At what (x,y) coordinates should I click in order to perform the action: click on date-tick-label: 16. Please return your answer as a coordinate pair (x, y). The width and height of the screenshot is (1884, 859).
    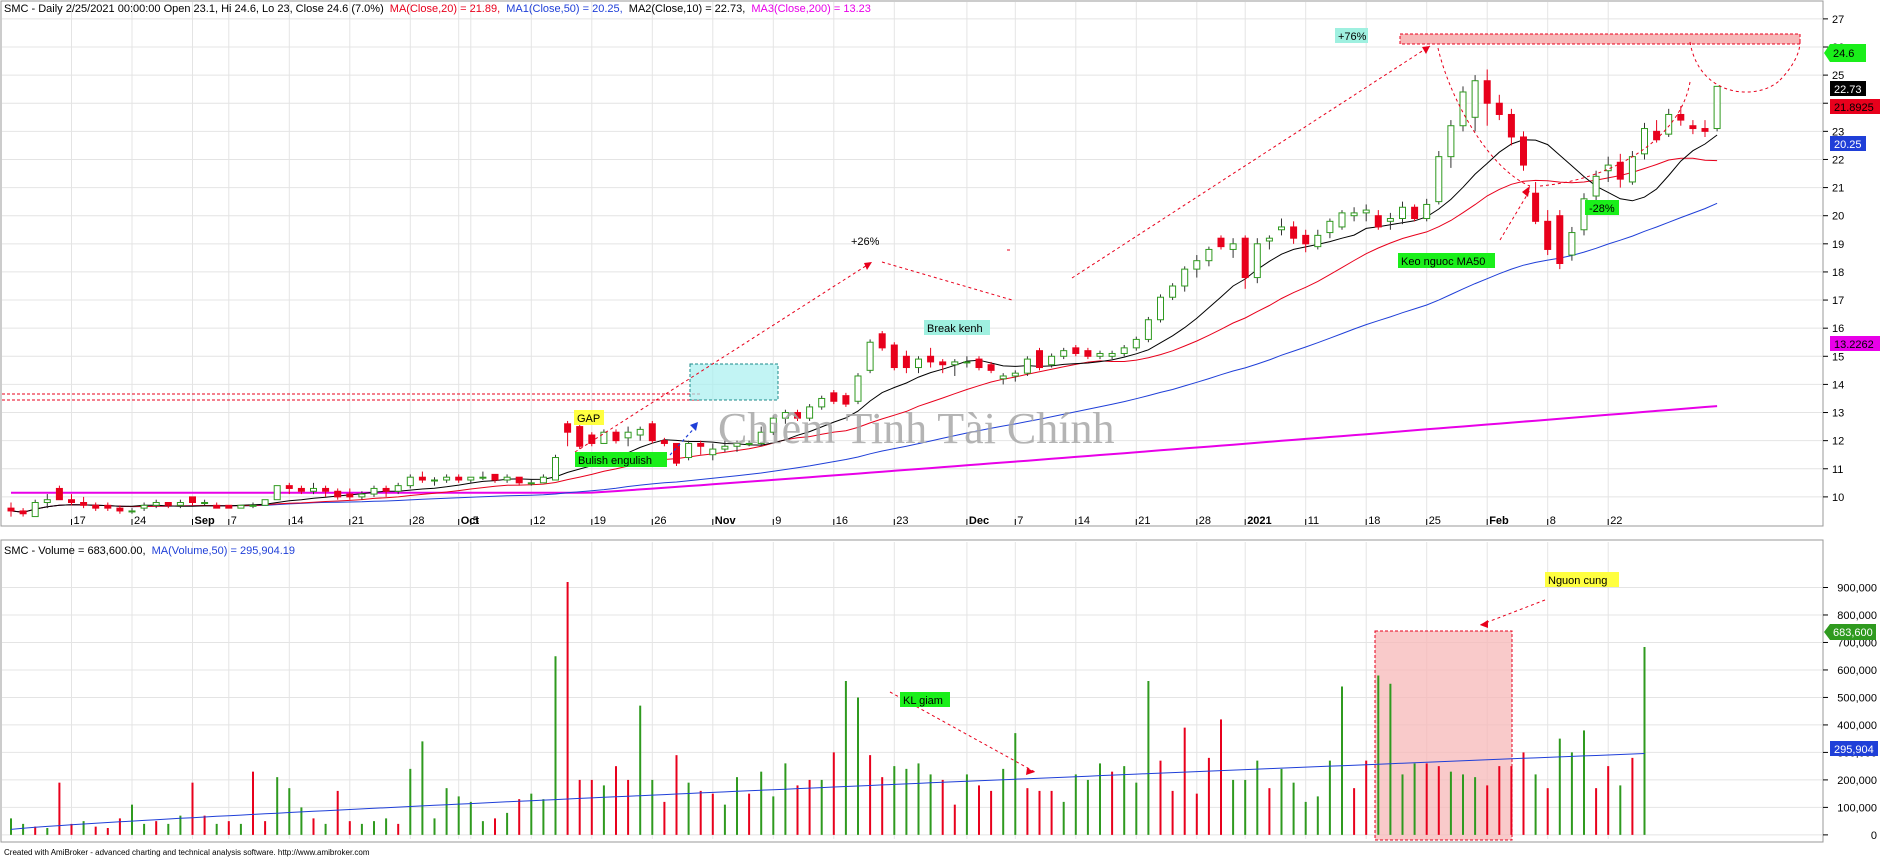
    Looking at the image, I should click on (842, 521).